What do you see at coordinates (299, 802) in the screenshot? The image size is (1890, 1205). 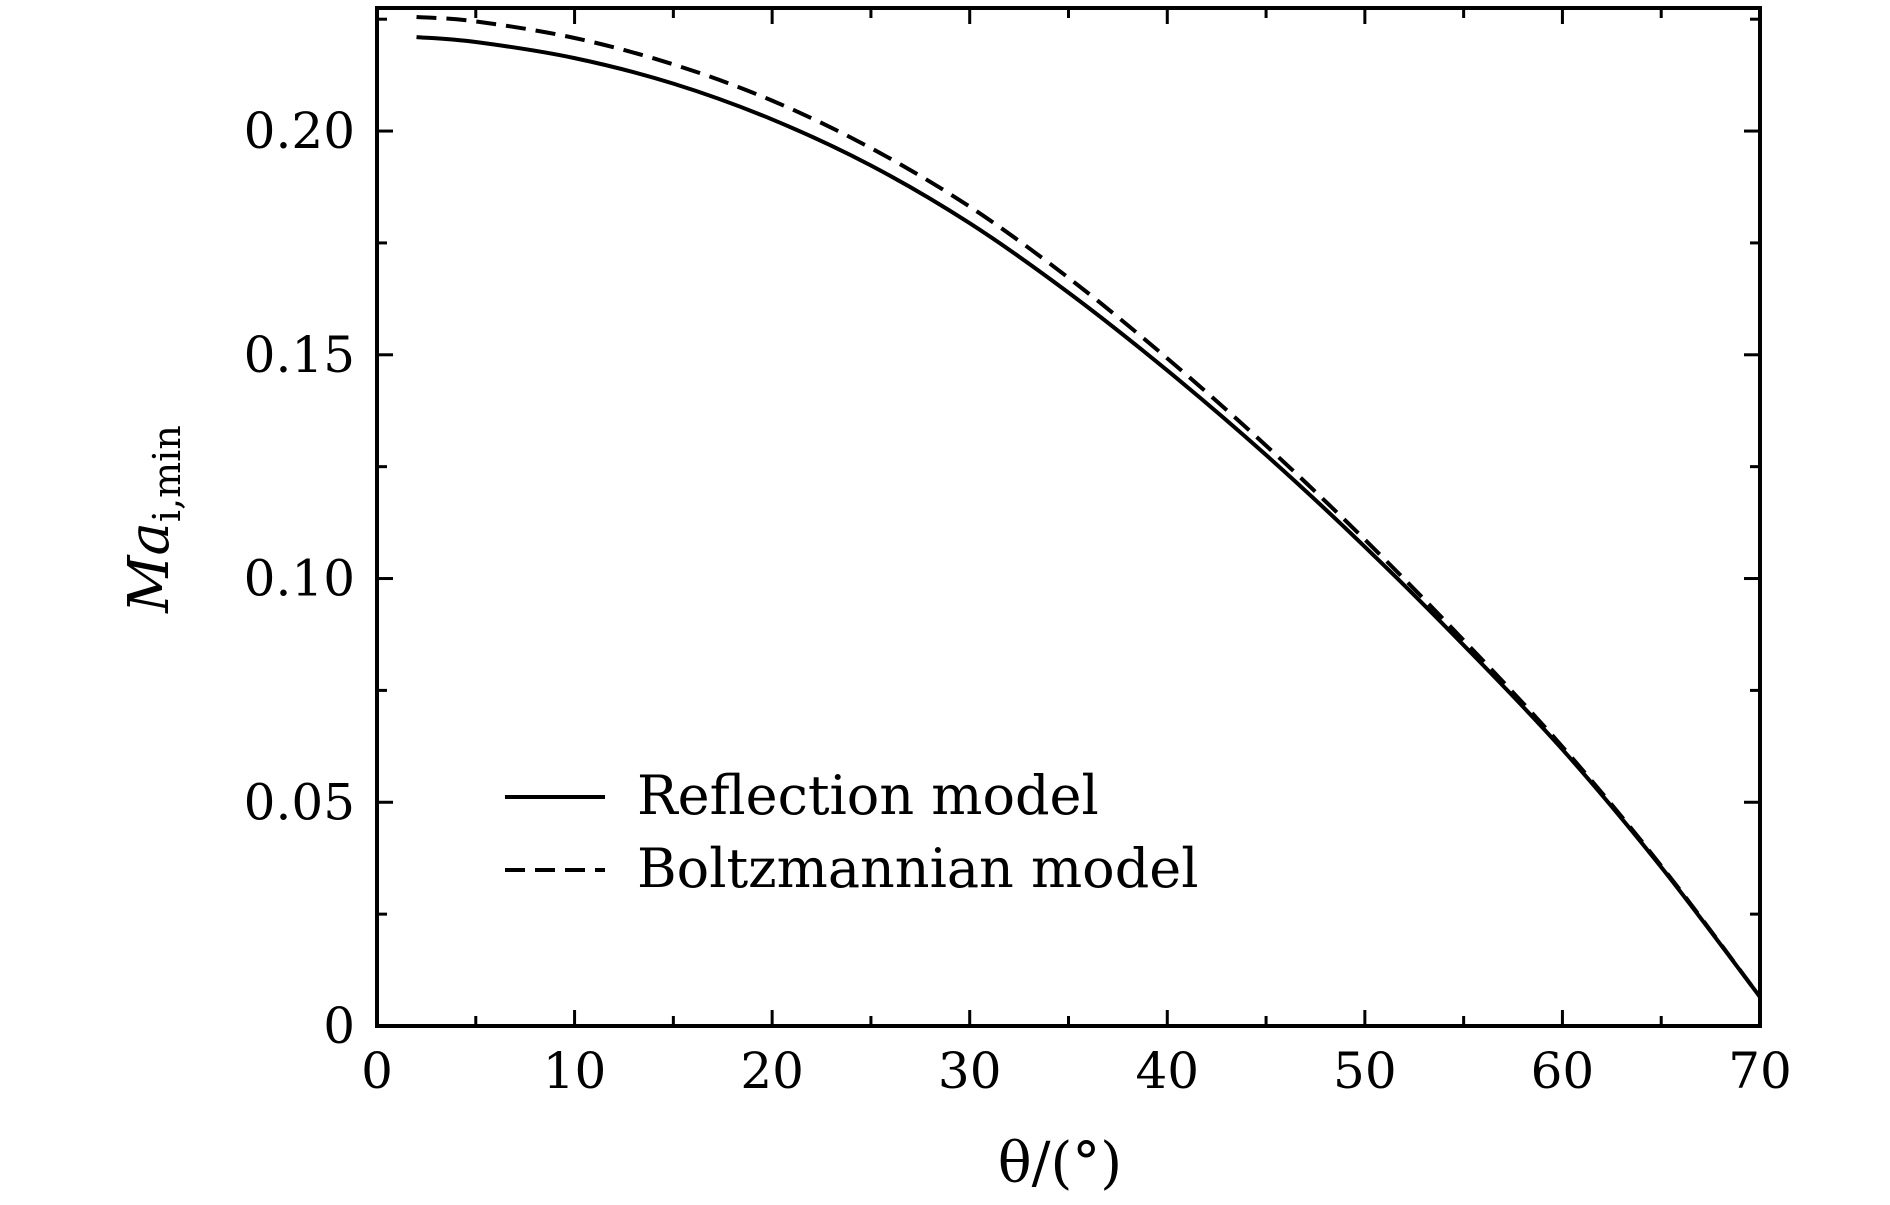 I see `y-tick-label: 0.05` at bounding box center [299, 802].